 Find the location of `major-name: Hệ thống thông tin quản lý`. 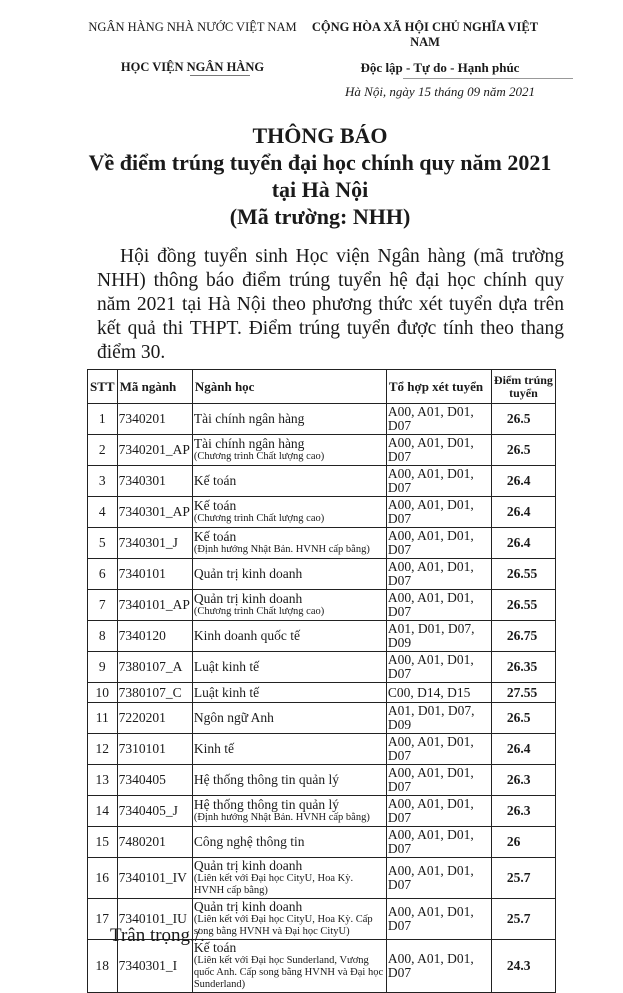

major-name: Hệ thống thông tin quản lý is located at coordinates (266, 804).